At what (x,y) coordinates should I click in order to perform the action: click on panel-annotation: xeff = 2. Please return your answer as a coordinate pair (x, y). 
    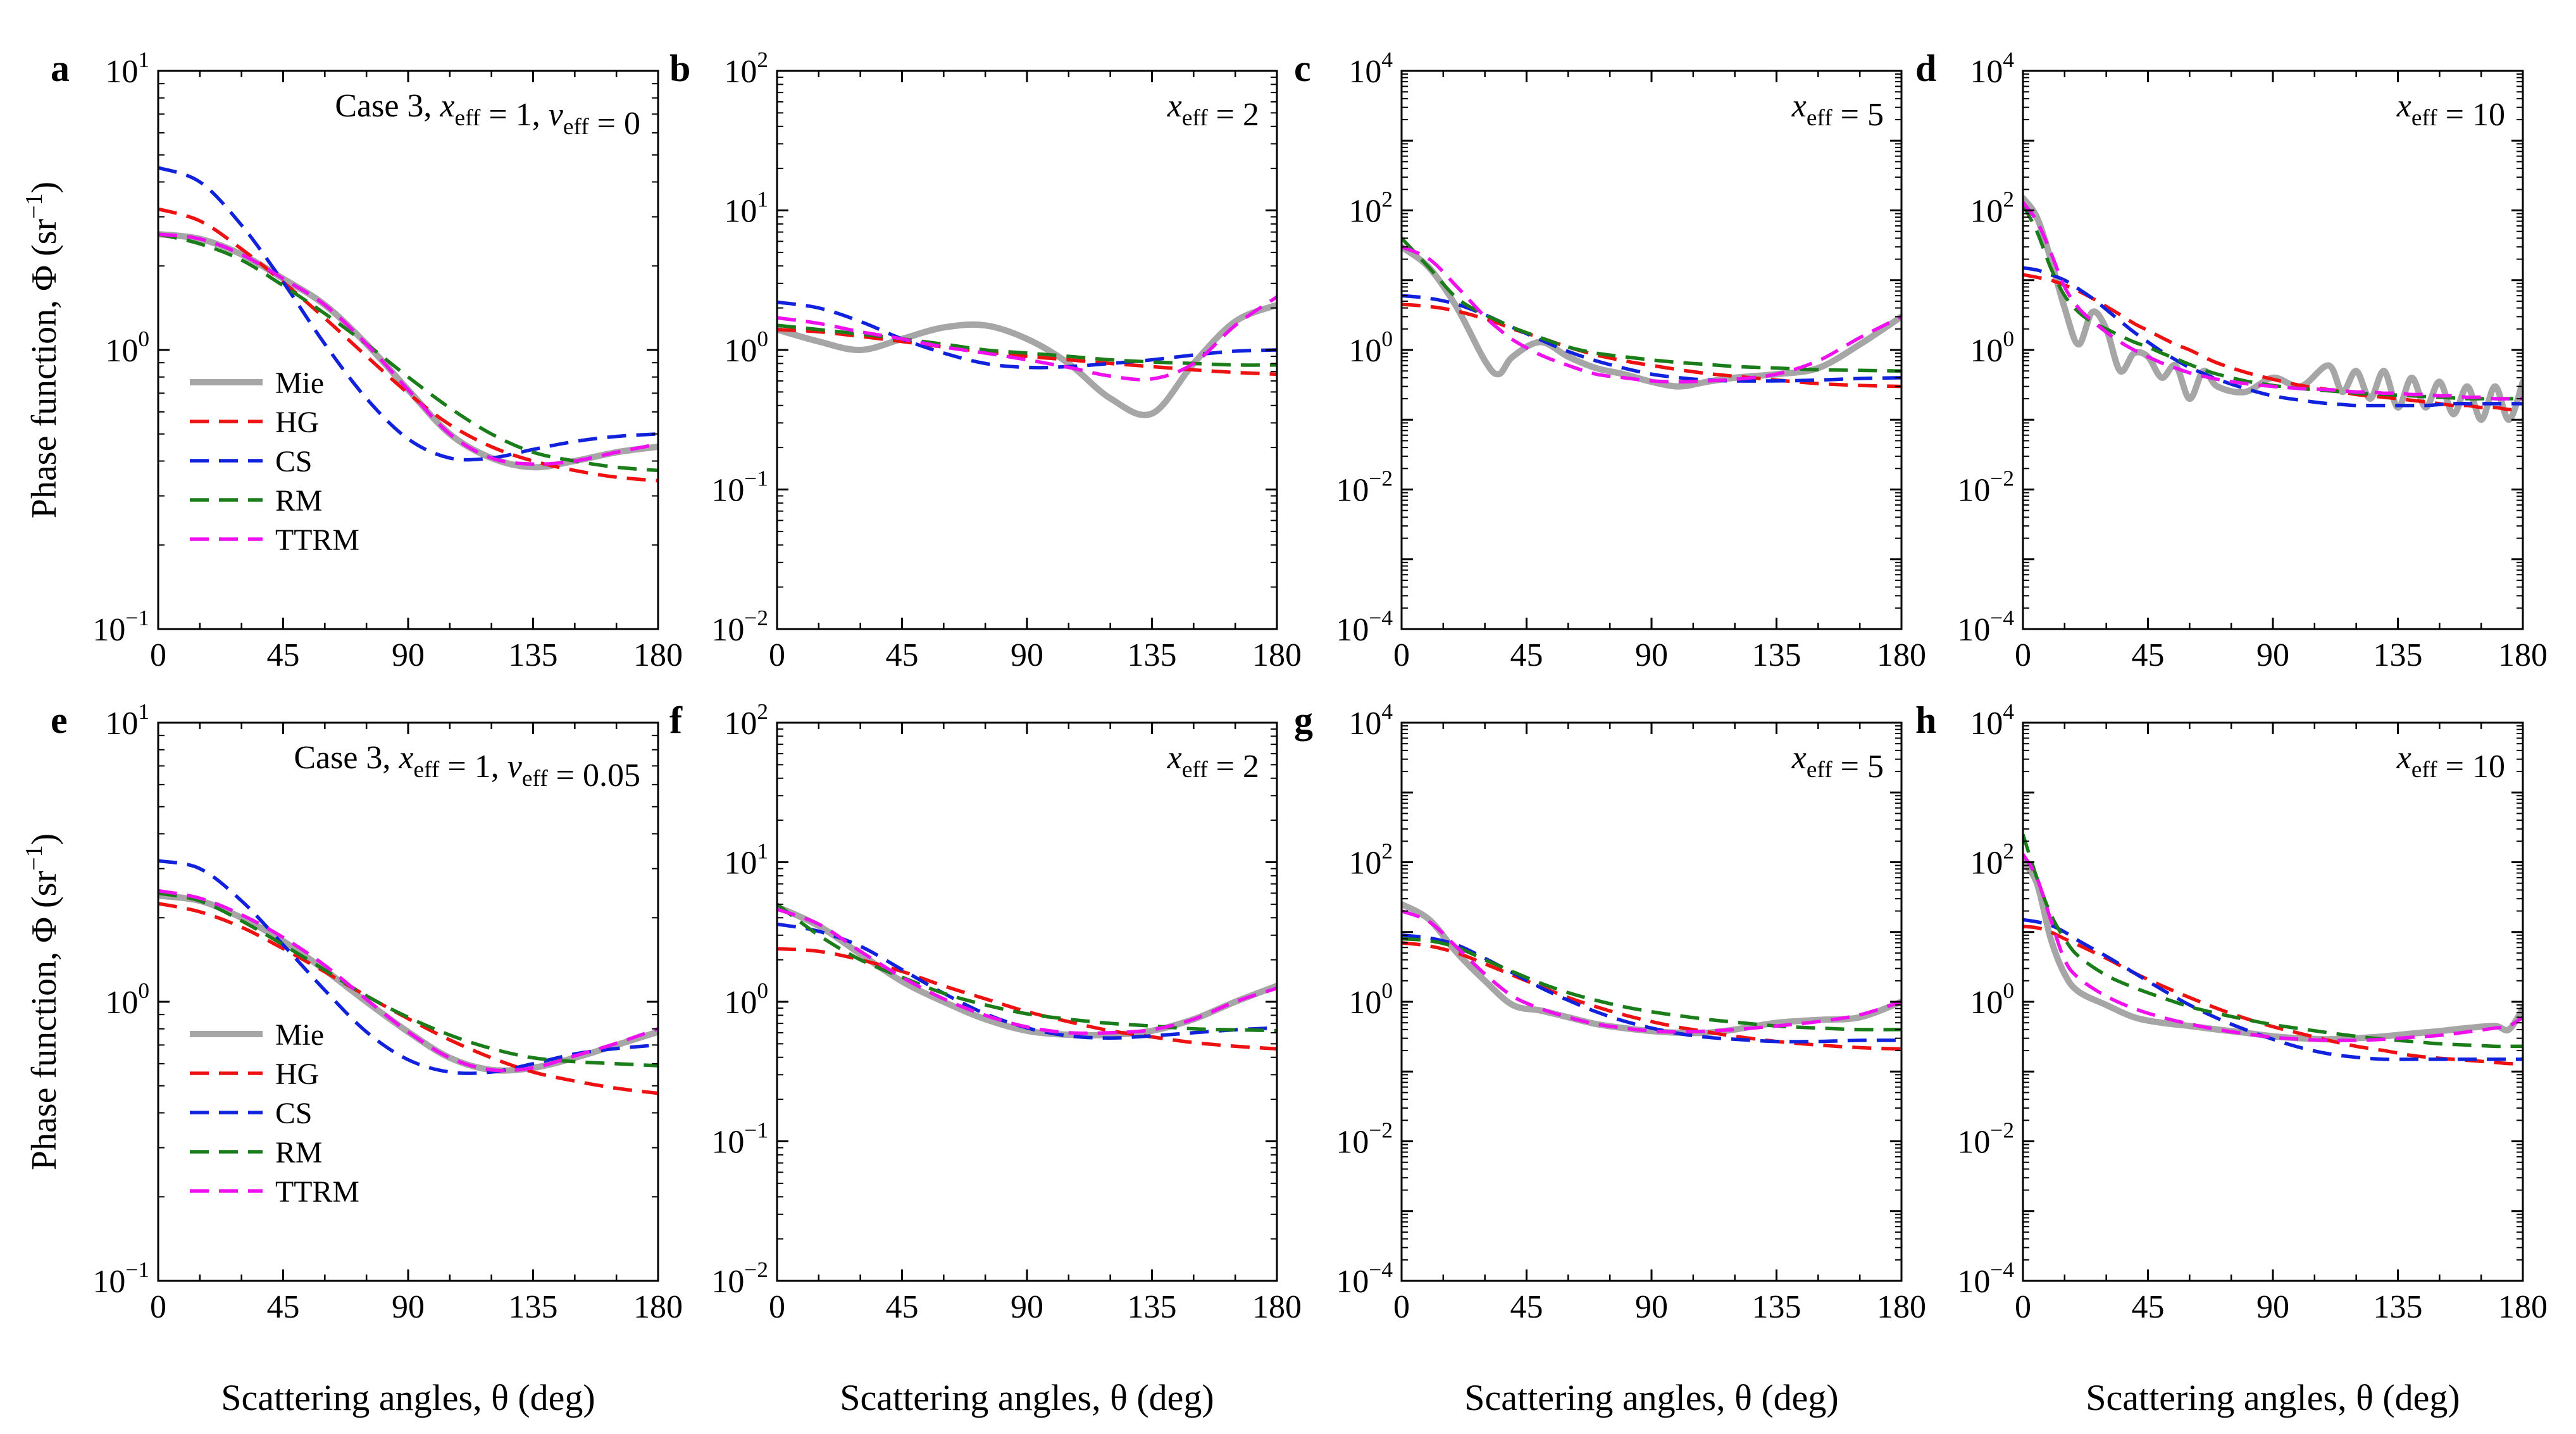
    Looking at the image, I should click on (1213, 763).